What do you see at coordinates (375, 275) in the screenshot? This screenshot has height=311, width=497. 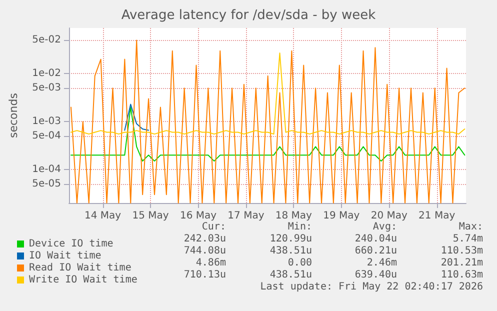 I see `text: 639.40u` at bounding box center [375, 275].